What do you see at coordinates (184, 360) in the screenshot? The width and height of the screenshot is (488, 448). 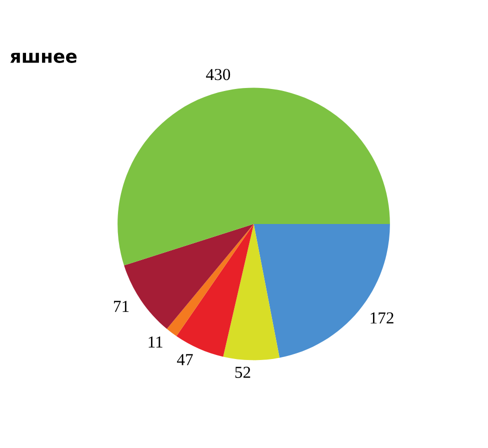 I see `data-label: 47` at bounding box center [184, 360].